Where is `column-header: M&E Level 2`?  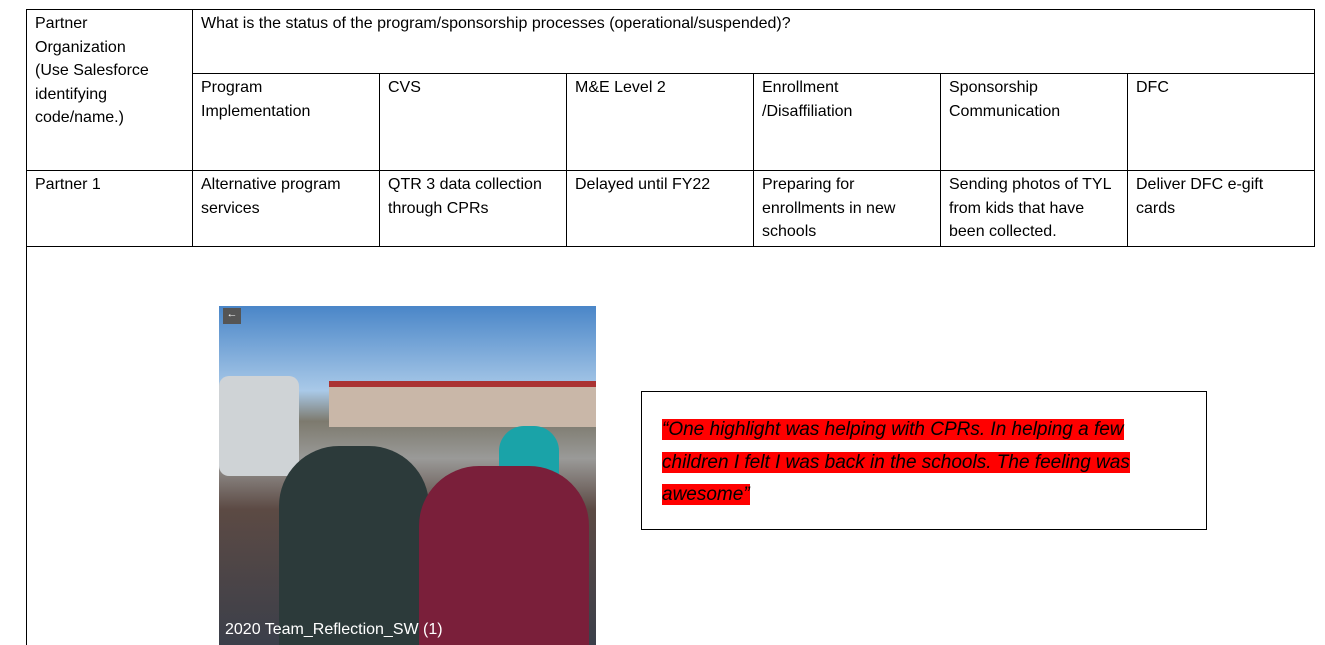 column-header: M&E Level 2 is located at coordinates (660, 122).